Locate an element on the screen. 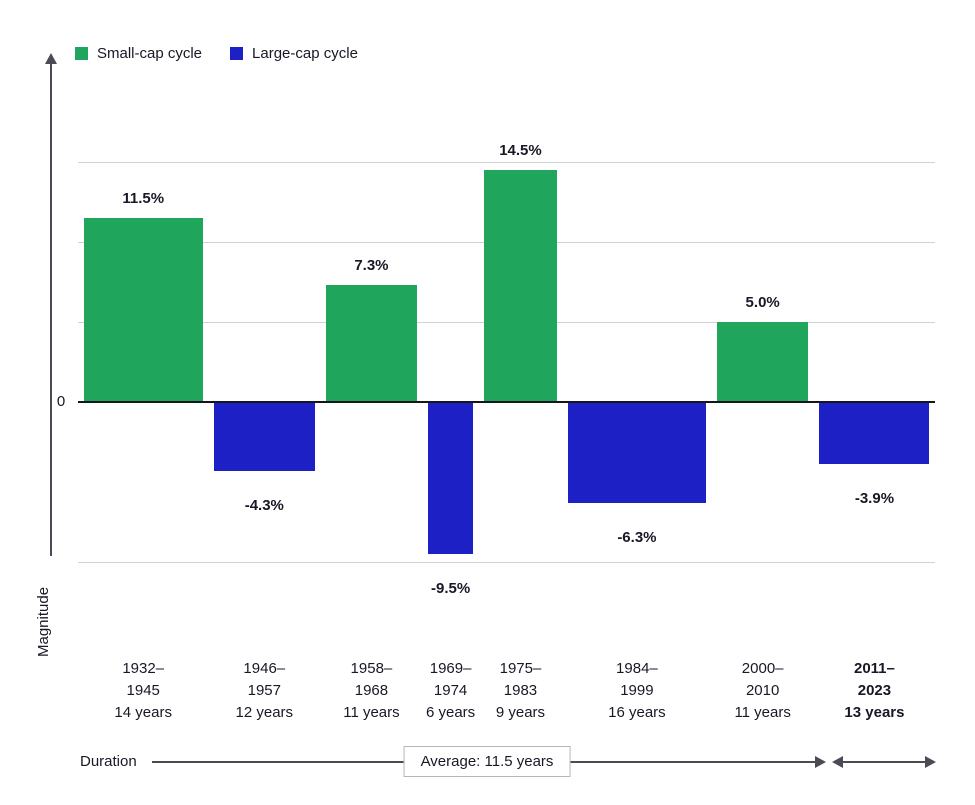 This screenshot has width=975, height=805. average-duration-box: Average: 11.5 years is located at coordinates (487, 761).